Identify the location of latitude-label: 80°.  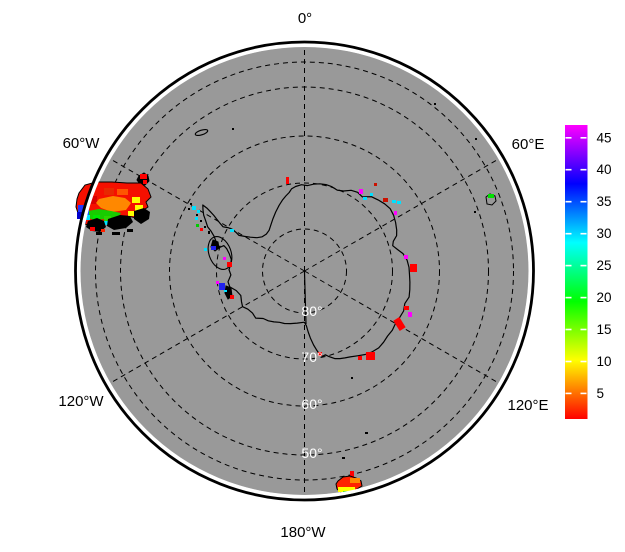
(311, 311).